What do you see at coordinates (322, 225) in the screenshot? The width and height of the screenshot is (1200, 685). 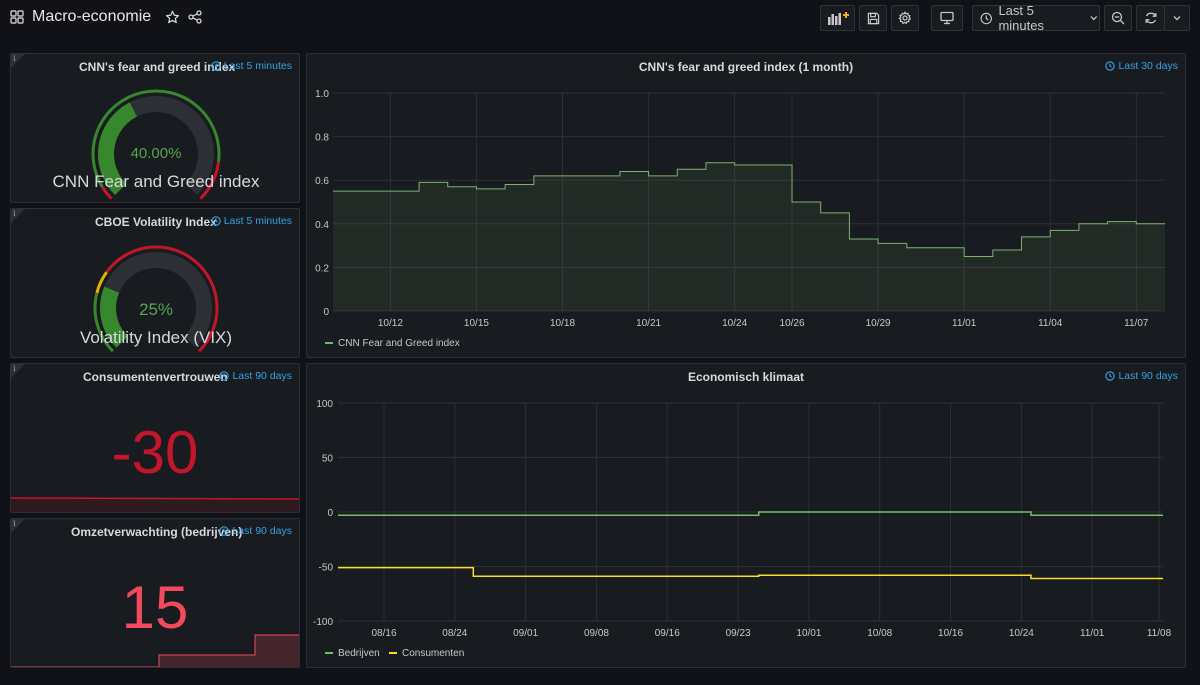 I see `y-tick-label: 0.4` at bounding box center [322, 225].